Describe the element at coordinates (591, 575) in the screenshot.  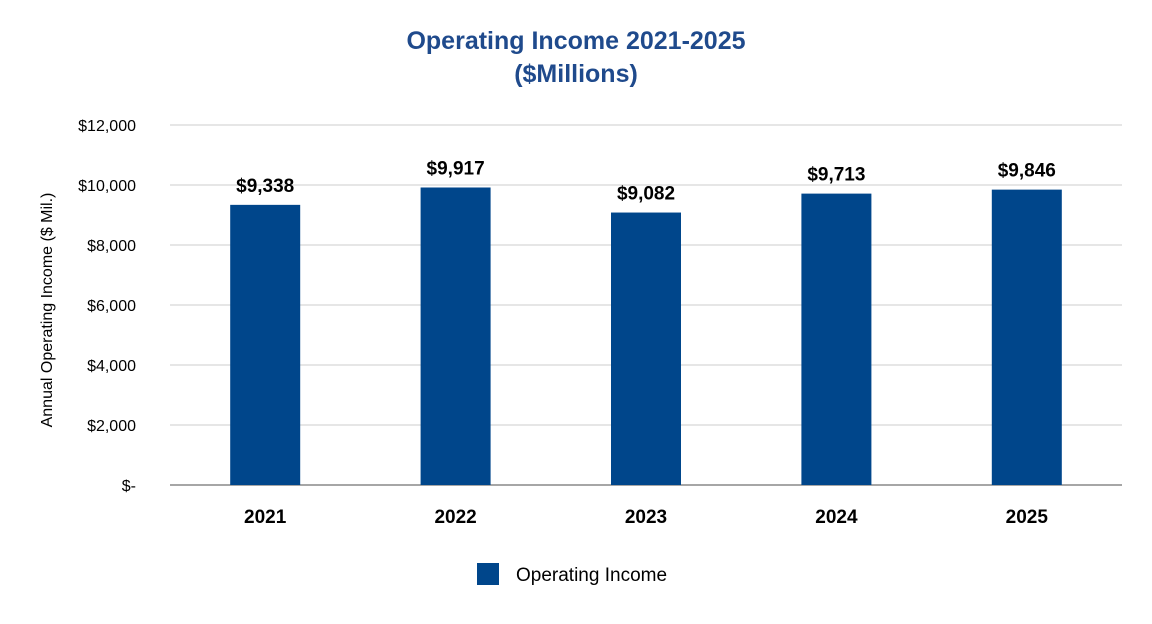
I see `legend-label: Operating Income` at that location.